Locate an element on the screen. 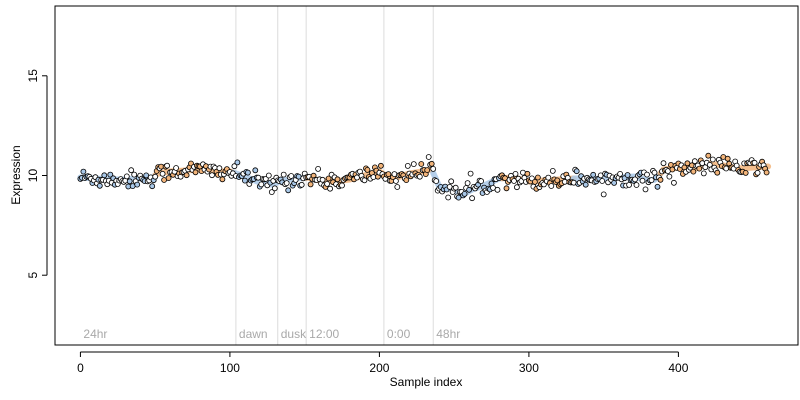 This screenshot has width=800, height=400. data-points is located at coordinates (423, 177).